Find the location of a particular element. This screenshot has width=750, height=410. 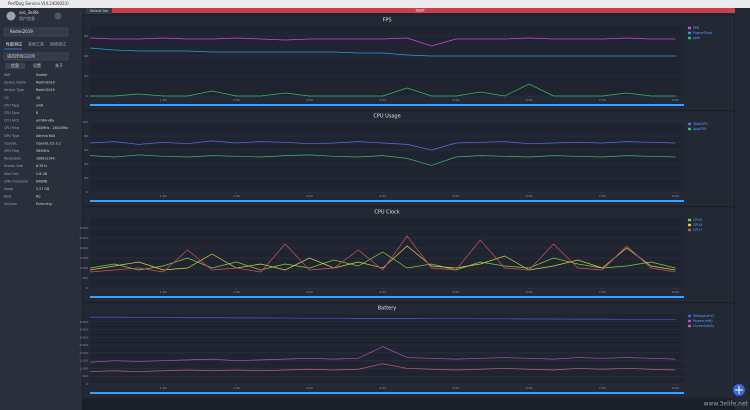

y-tick-label: 80 is located at coordinates (86, 136).